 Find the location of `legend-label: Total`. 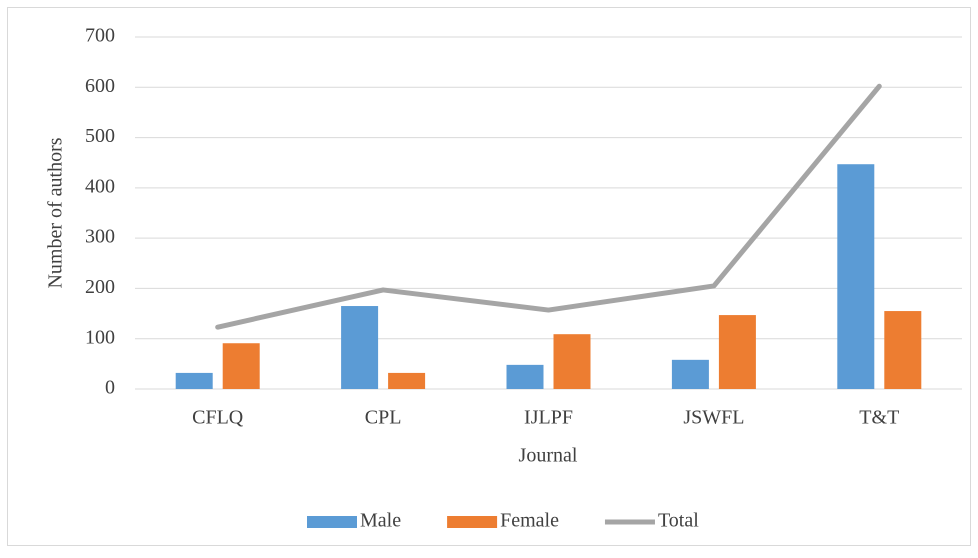

legend-label: Total is located at coordinates (678, 521).